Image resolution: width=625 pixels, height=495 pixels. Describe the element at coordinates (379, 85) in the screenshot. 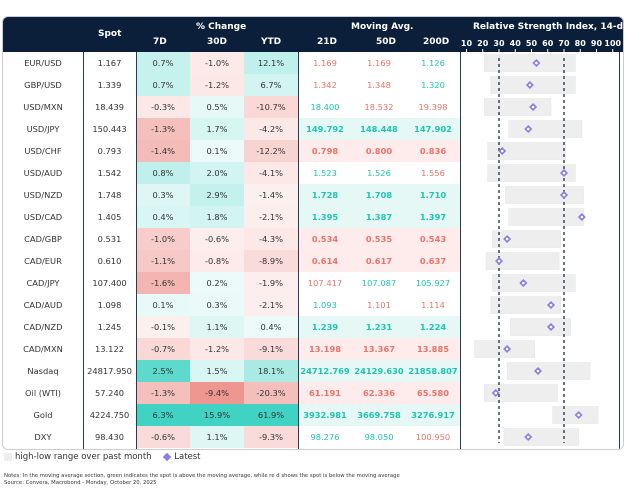

I see `cell-ma50: 1.348` at that location.